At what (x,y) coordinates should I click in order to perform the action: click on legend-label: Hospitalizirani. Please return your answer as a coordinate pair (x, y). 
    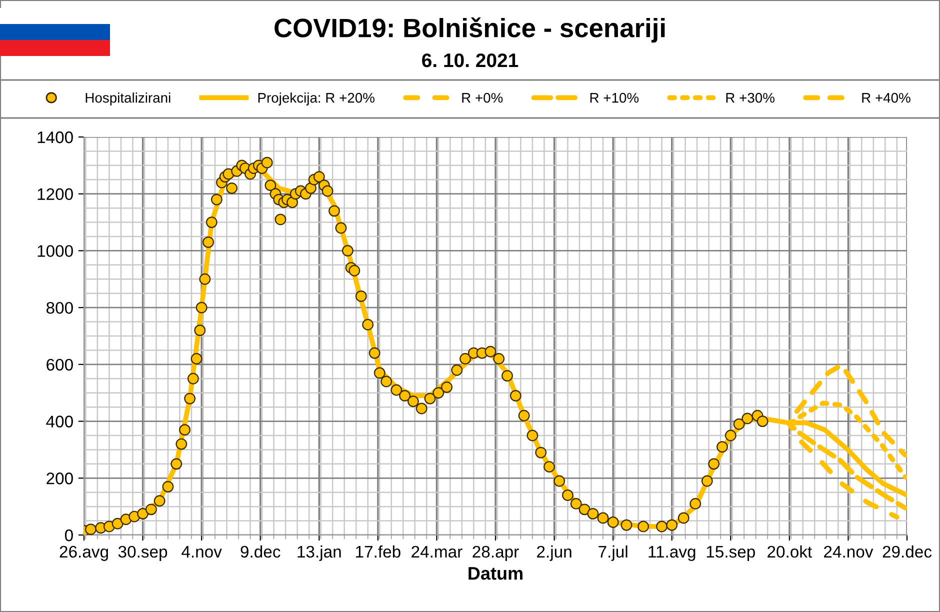
    Looking at the image, I should click on (128, 99).